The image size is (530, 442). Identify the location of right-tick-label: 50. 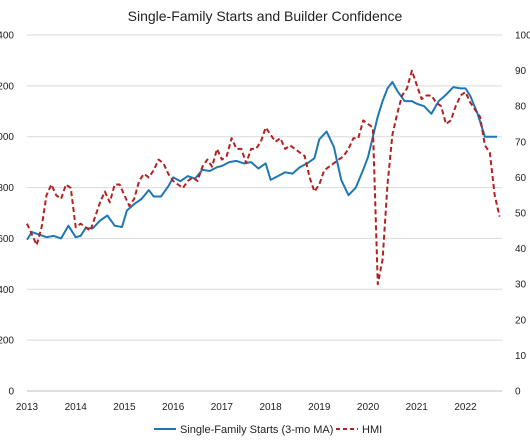
(521, 214).